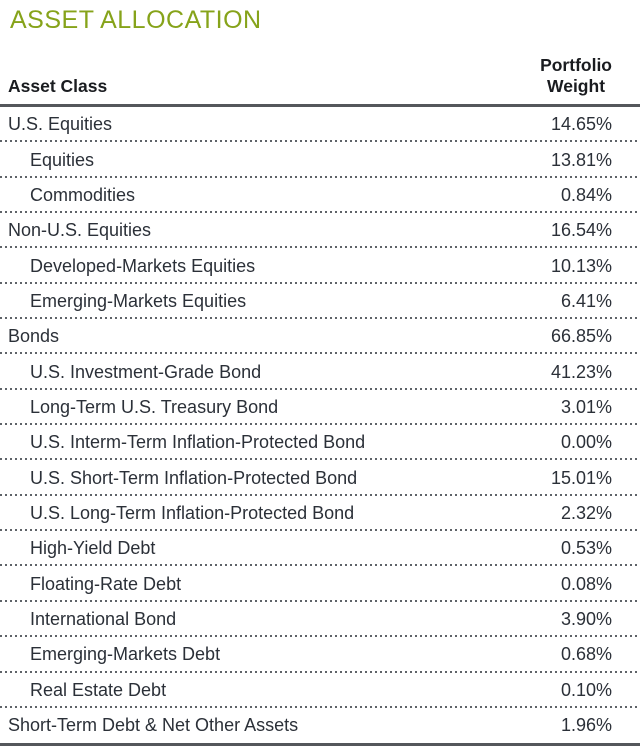  Describe the element at coordinates (320, 337) in the screenshot. I see `table-row: Bonds 66.85%` at that location.